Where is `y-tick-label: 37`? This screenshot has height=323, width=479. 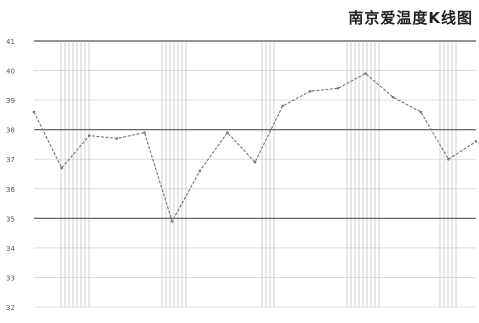
y-tick-label: 37 is located at coordinates (10, 160).